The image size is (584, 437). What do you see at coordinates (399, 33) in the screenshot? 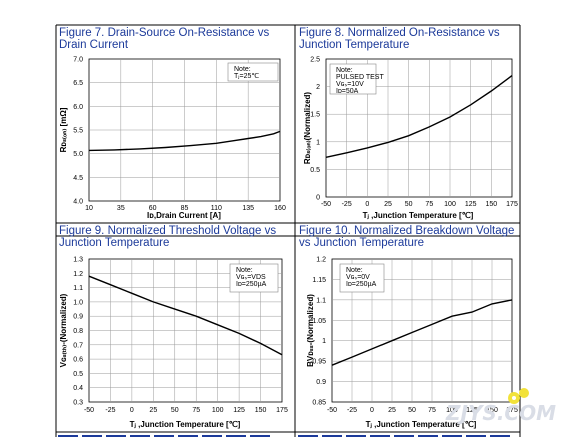
I see `figure-title: Figure 8. Normalized On-Resistance vs` at bounding box center [399, 33].